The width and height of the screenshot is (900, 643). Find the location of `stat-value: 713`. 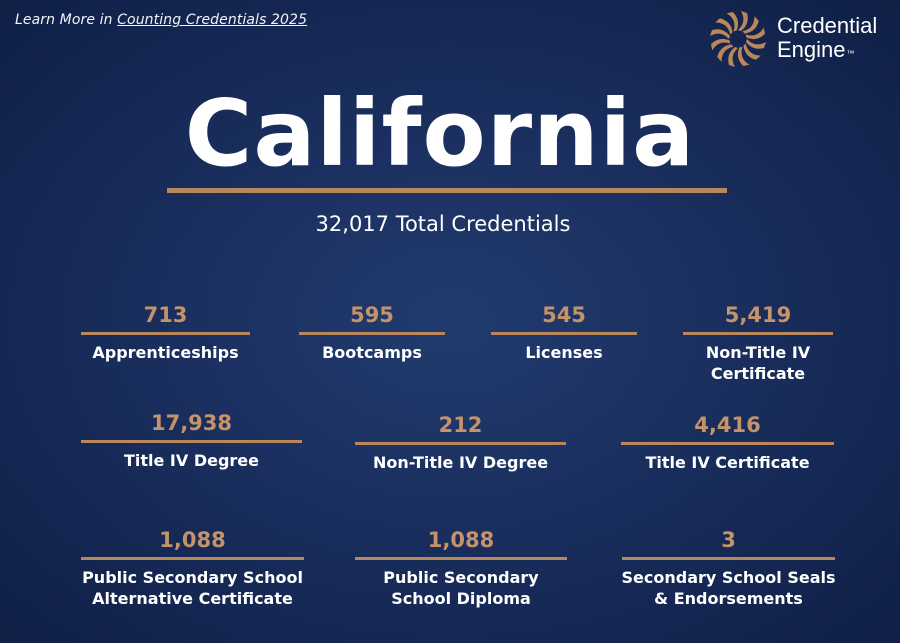

stat-value: 713 is located at coordinates (165, 315).